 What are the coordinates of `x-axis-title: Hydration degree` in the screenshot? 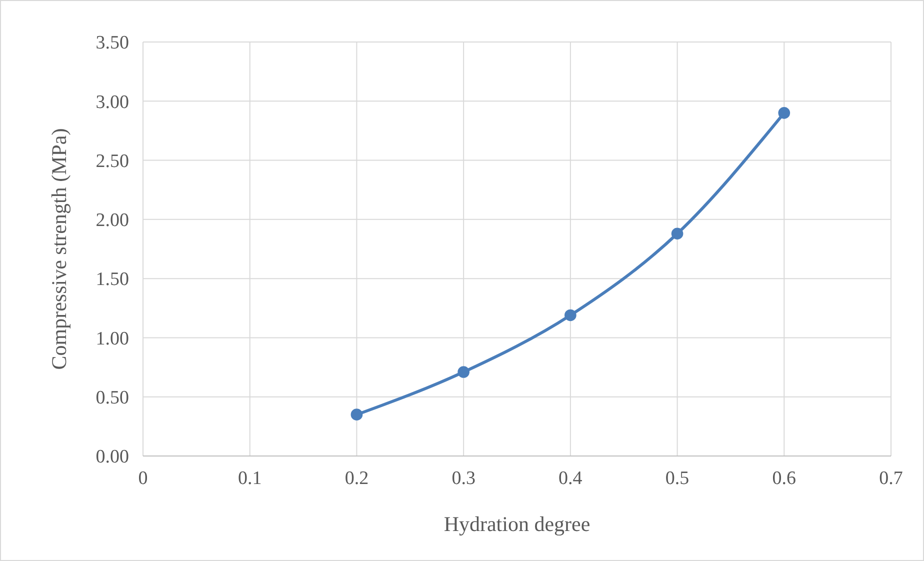 It's located at (517, 524).